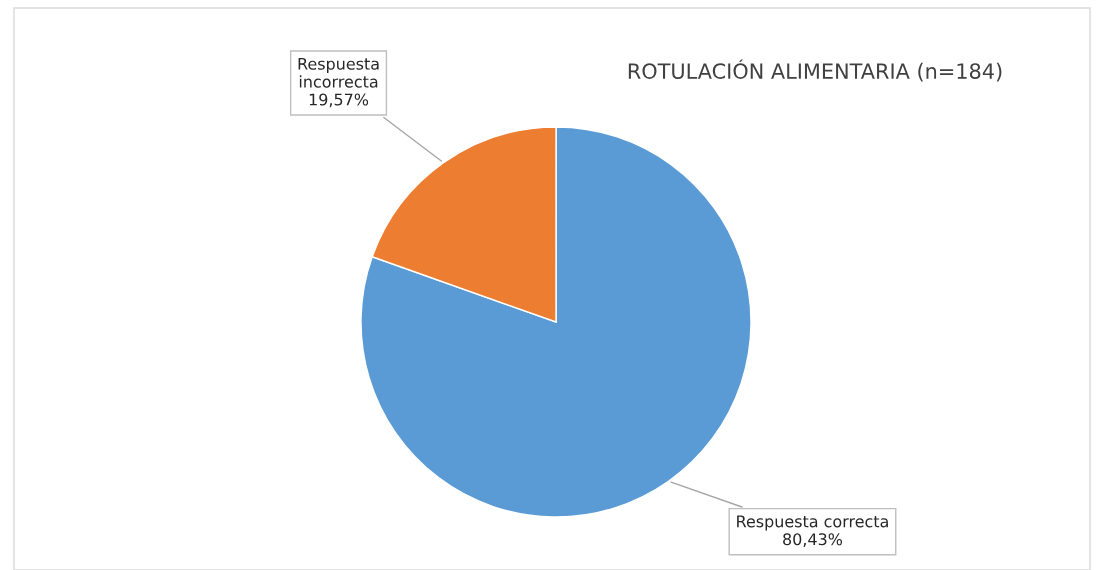  I want to click on data-label: 19,57%, so click(339, 100).